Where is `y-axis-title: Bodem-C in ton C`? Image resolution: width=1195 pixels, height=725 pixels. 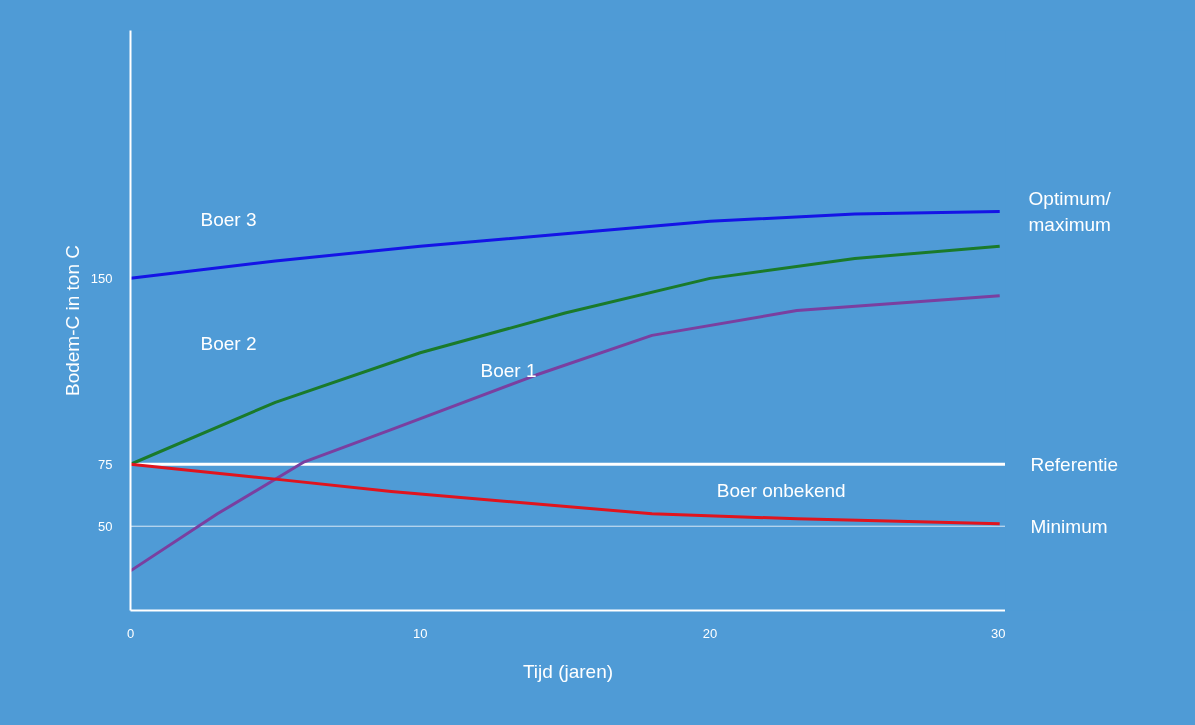
y-axis-title: Bodem-C in ton C is located at coordinates (72, 320).